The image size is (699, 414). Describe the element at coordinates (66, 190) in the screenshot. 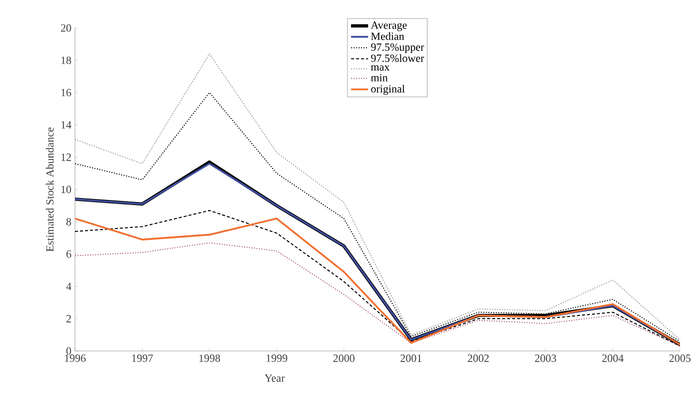

I see `y-tick-label: 10` at that location.